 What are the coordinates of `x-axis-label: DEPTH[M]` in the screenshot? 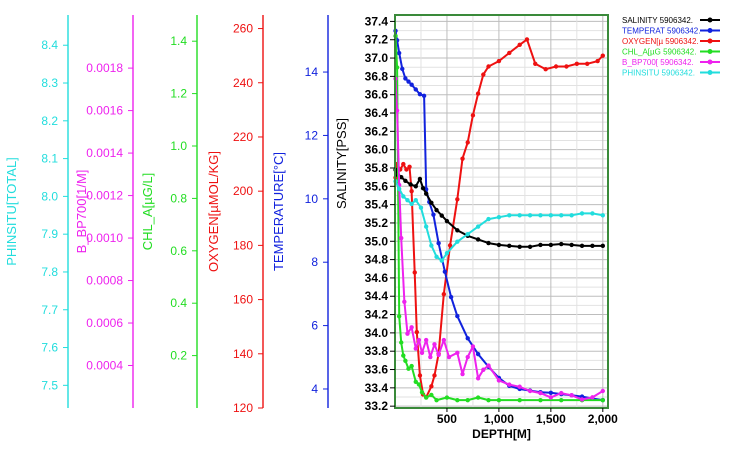 It's located at (501, 434).